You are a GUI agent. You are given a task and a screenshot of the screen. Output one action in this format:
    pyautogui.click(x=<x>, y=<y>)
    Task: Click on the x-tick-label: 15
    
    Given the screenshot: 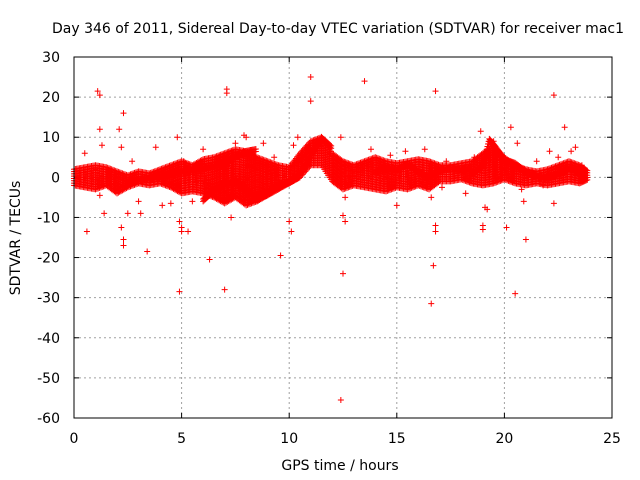 What is the action you would take?
    pyautogui.click(x=397, y=439)
    